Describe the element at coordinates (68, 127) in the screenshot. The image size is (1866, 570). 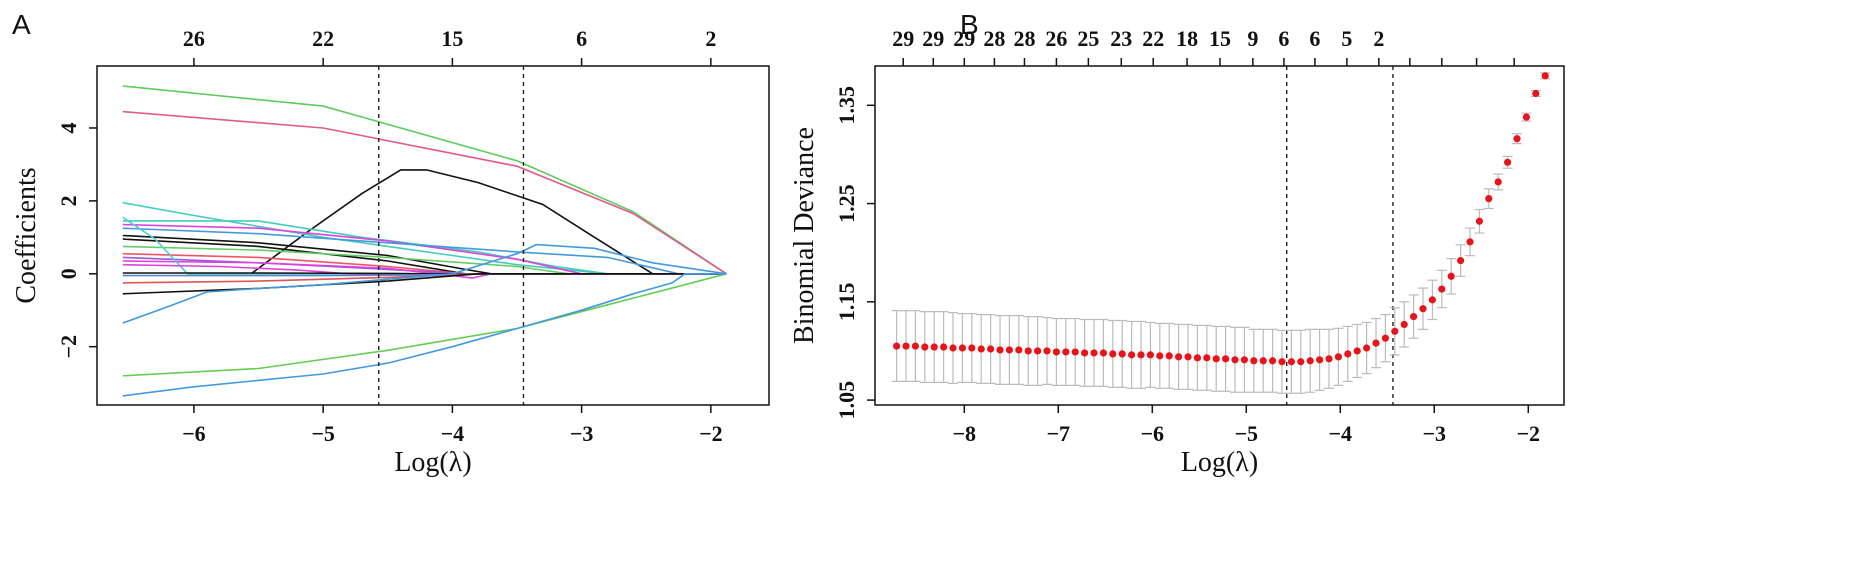
I see `y-tick-label: 4` at that location.